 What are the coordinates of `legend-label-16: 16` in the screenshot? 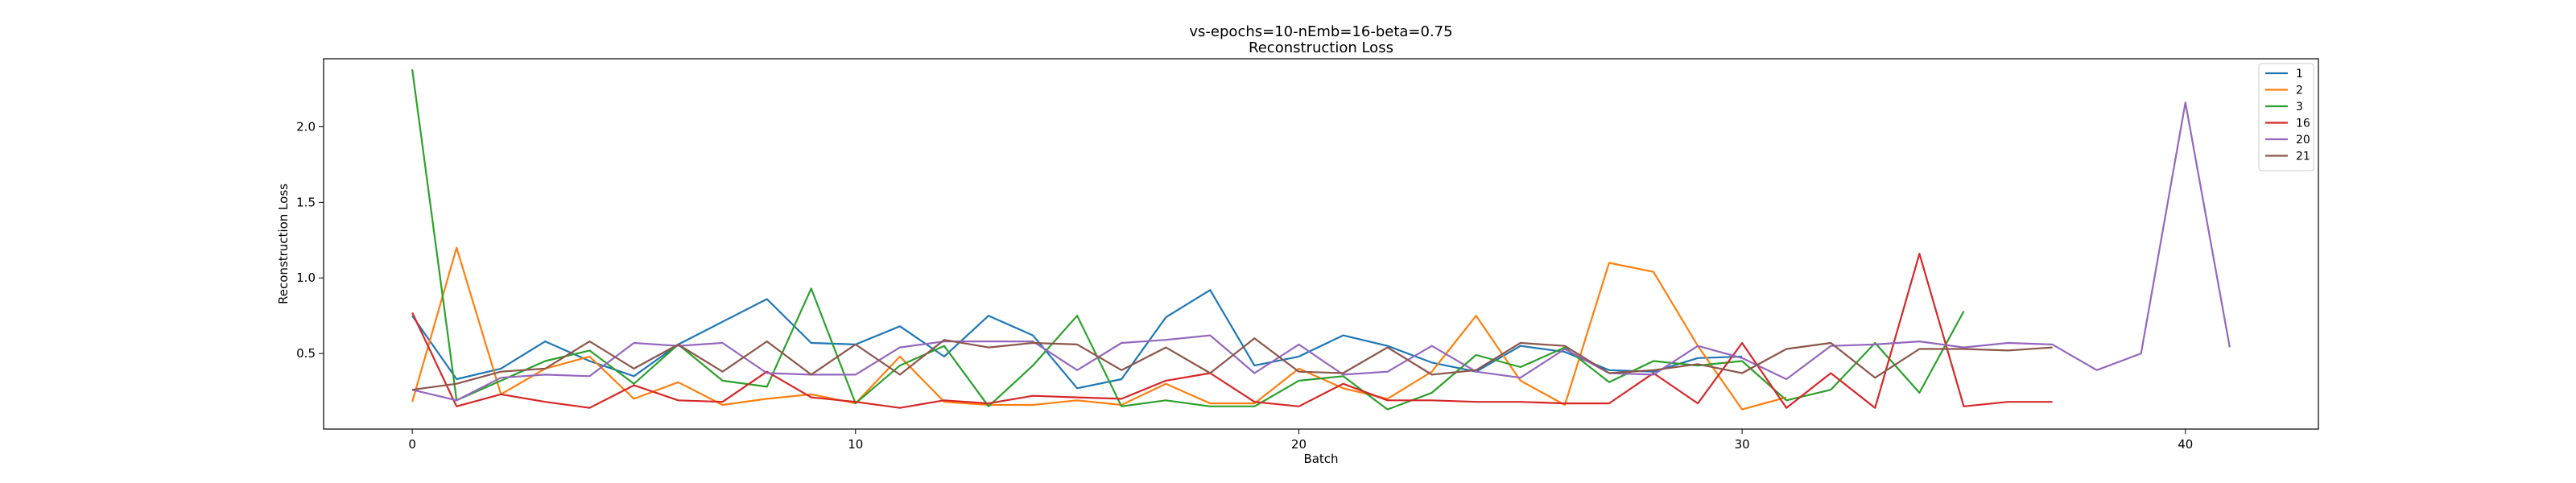 It's located at (2303, 124).